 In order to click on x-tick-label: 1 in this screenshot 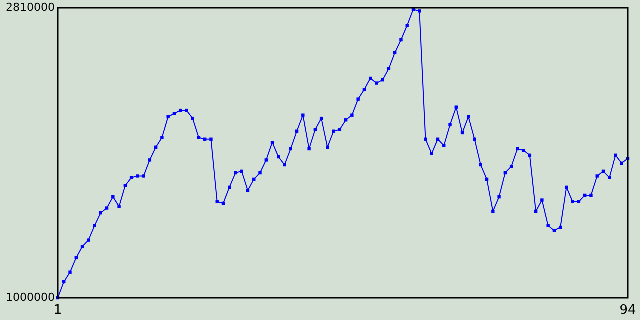, I will do `click(58, 310)`.